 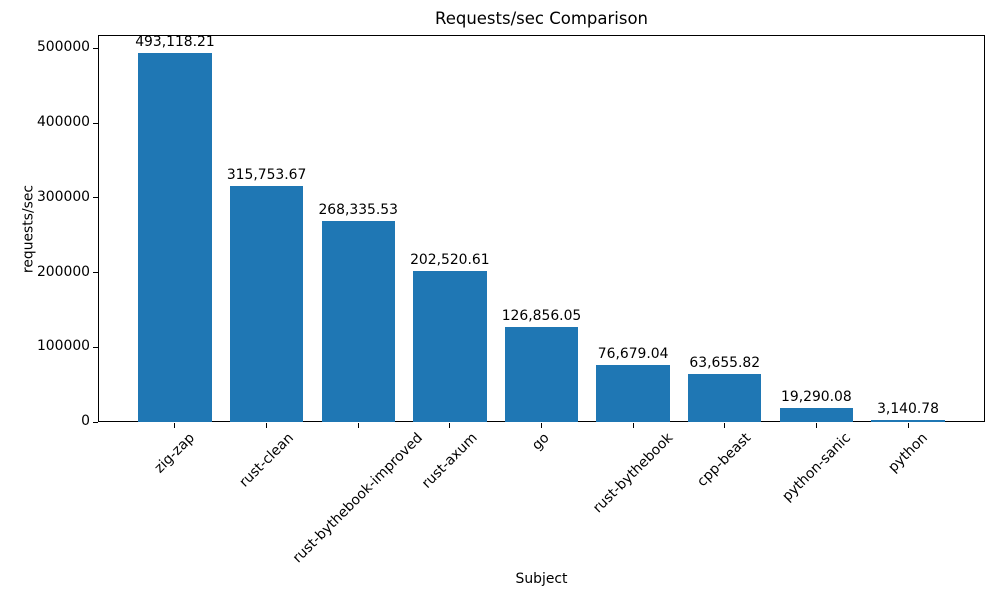 What do you see at coordinates (541, 579) in the screenshot?
I see `x-axis-label: Subject` at bounding box center [541, 579].